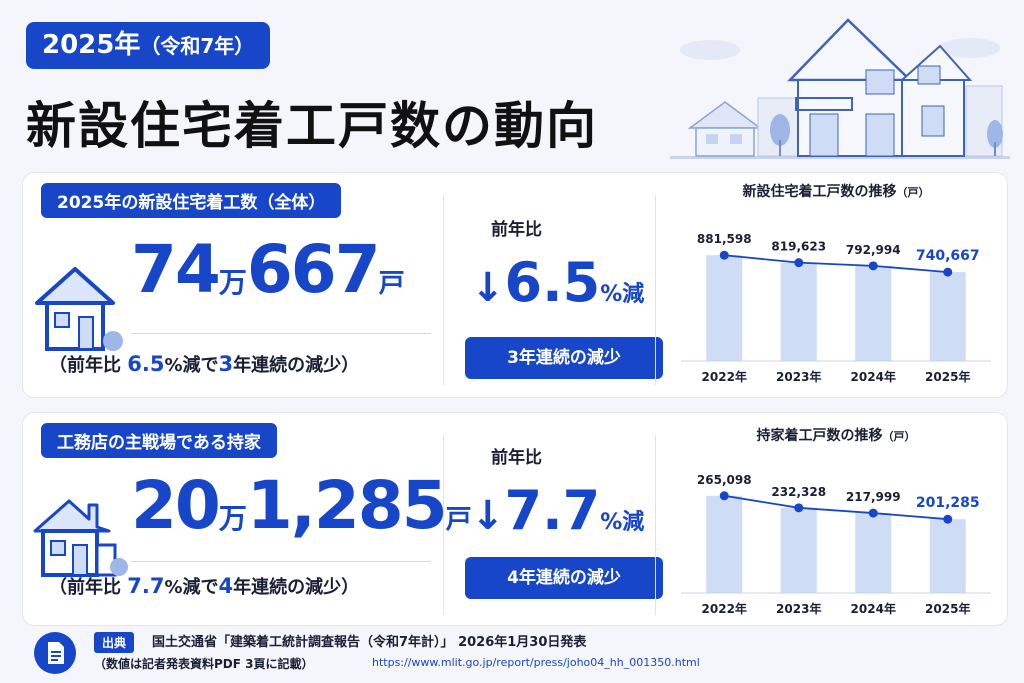 The height and width of the screenshot is (683, 1024). I want to click on yoy-value: ↓6.5%減, so click(557, 282).